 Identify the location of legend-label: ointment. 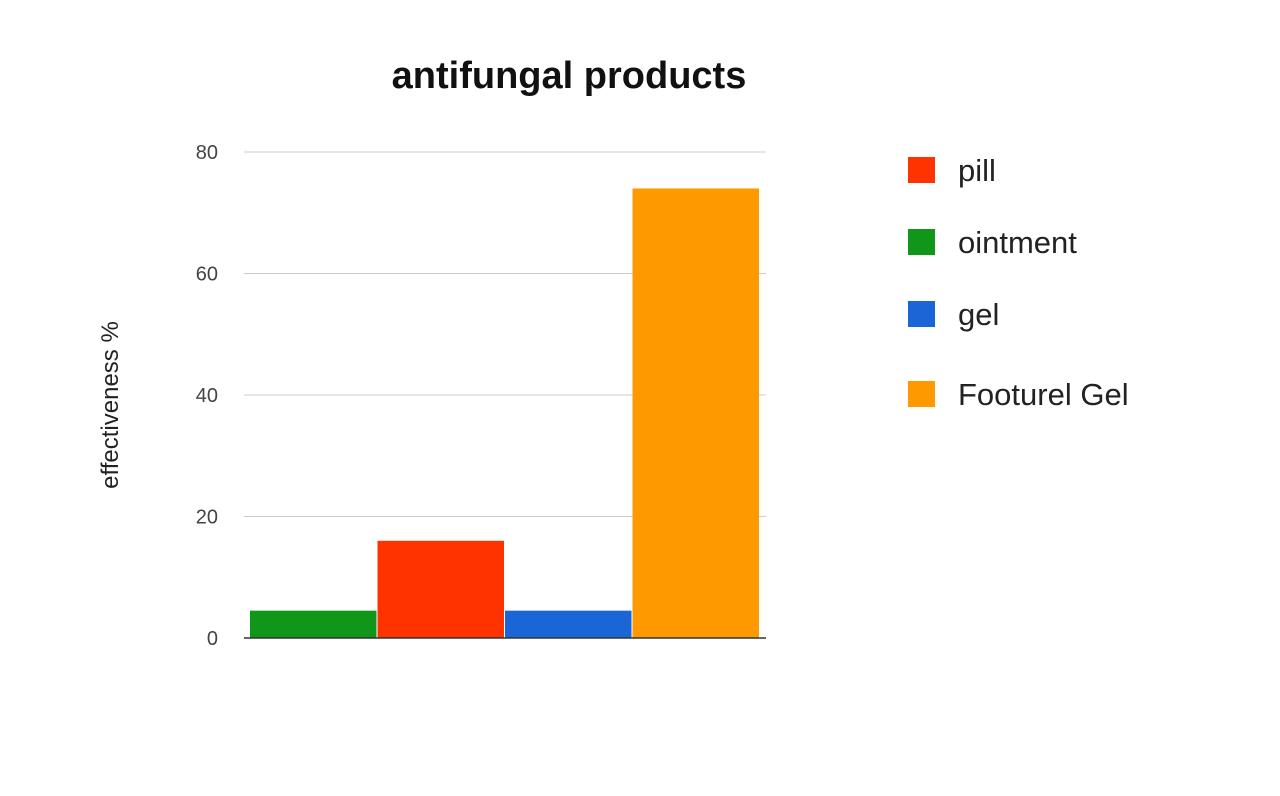
(1017, 242).